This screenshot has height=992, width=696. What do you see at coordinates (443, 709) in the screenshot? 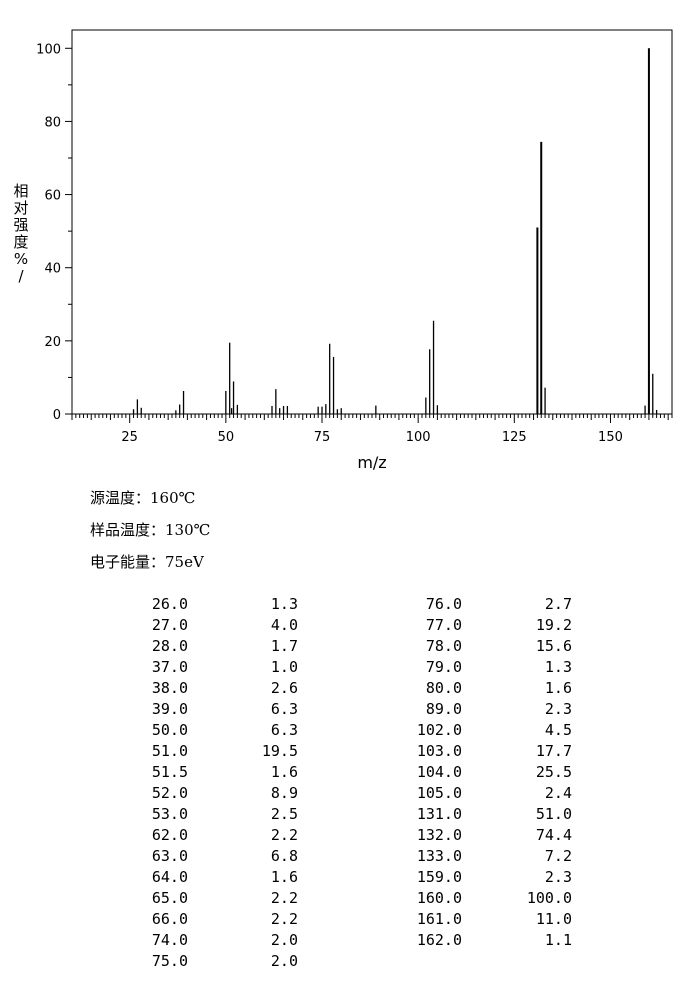
I see `mz-value: 89.0` at bounding box center [443, 709].